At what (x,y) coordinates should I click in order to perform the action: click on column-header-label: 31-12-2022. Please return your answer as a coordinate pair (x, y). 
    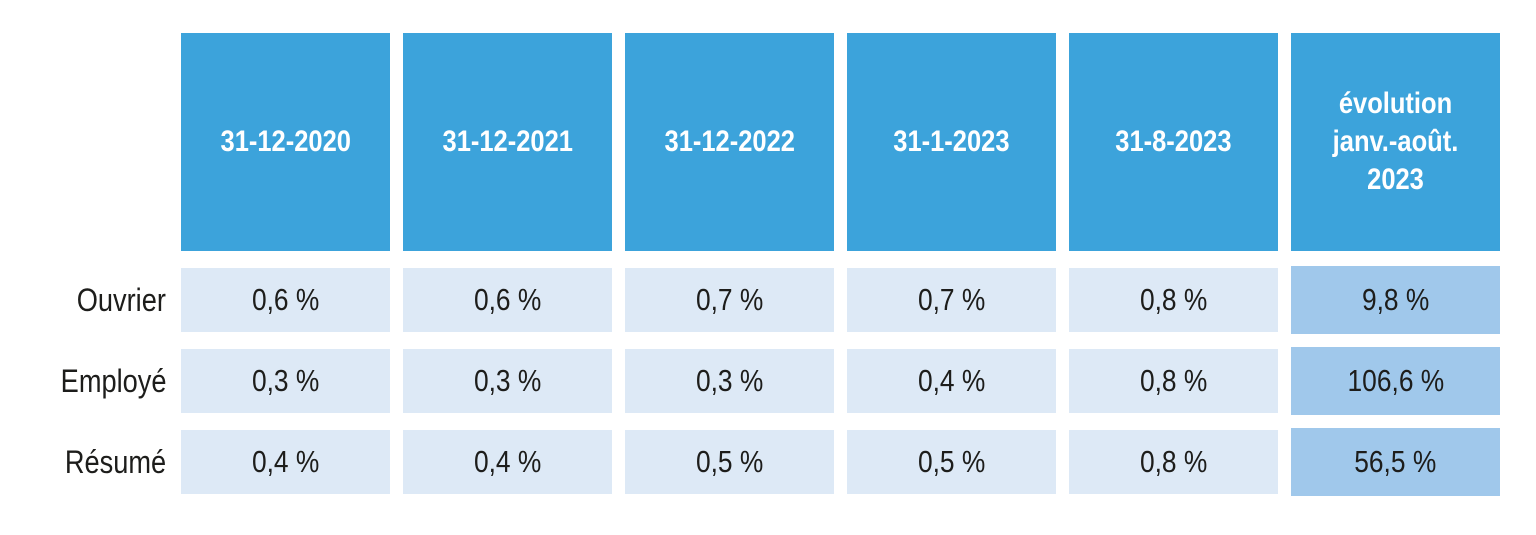
    Looking at the image, I should click on (729, 141).